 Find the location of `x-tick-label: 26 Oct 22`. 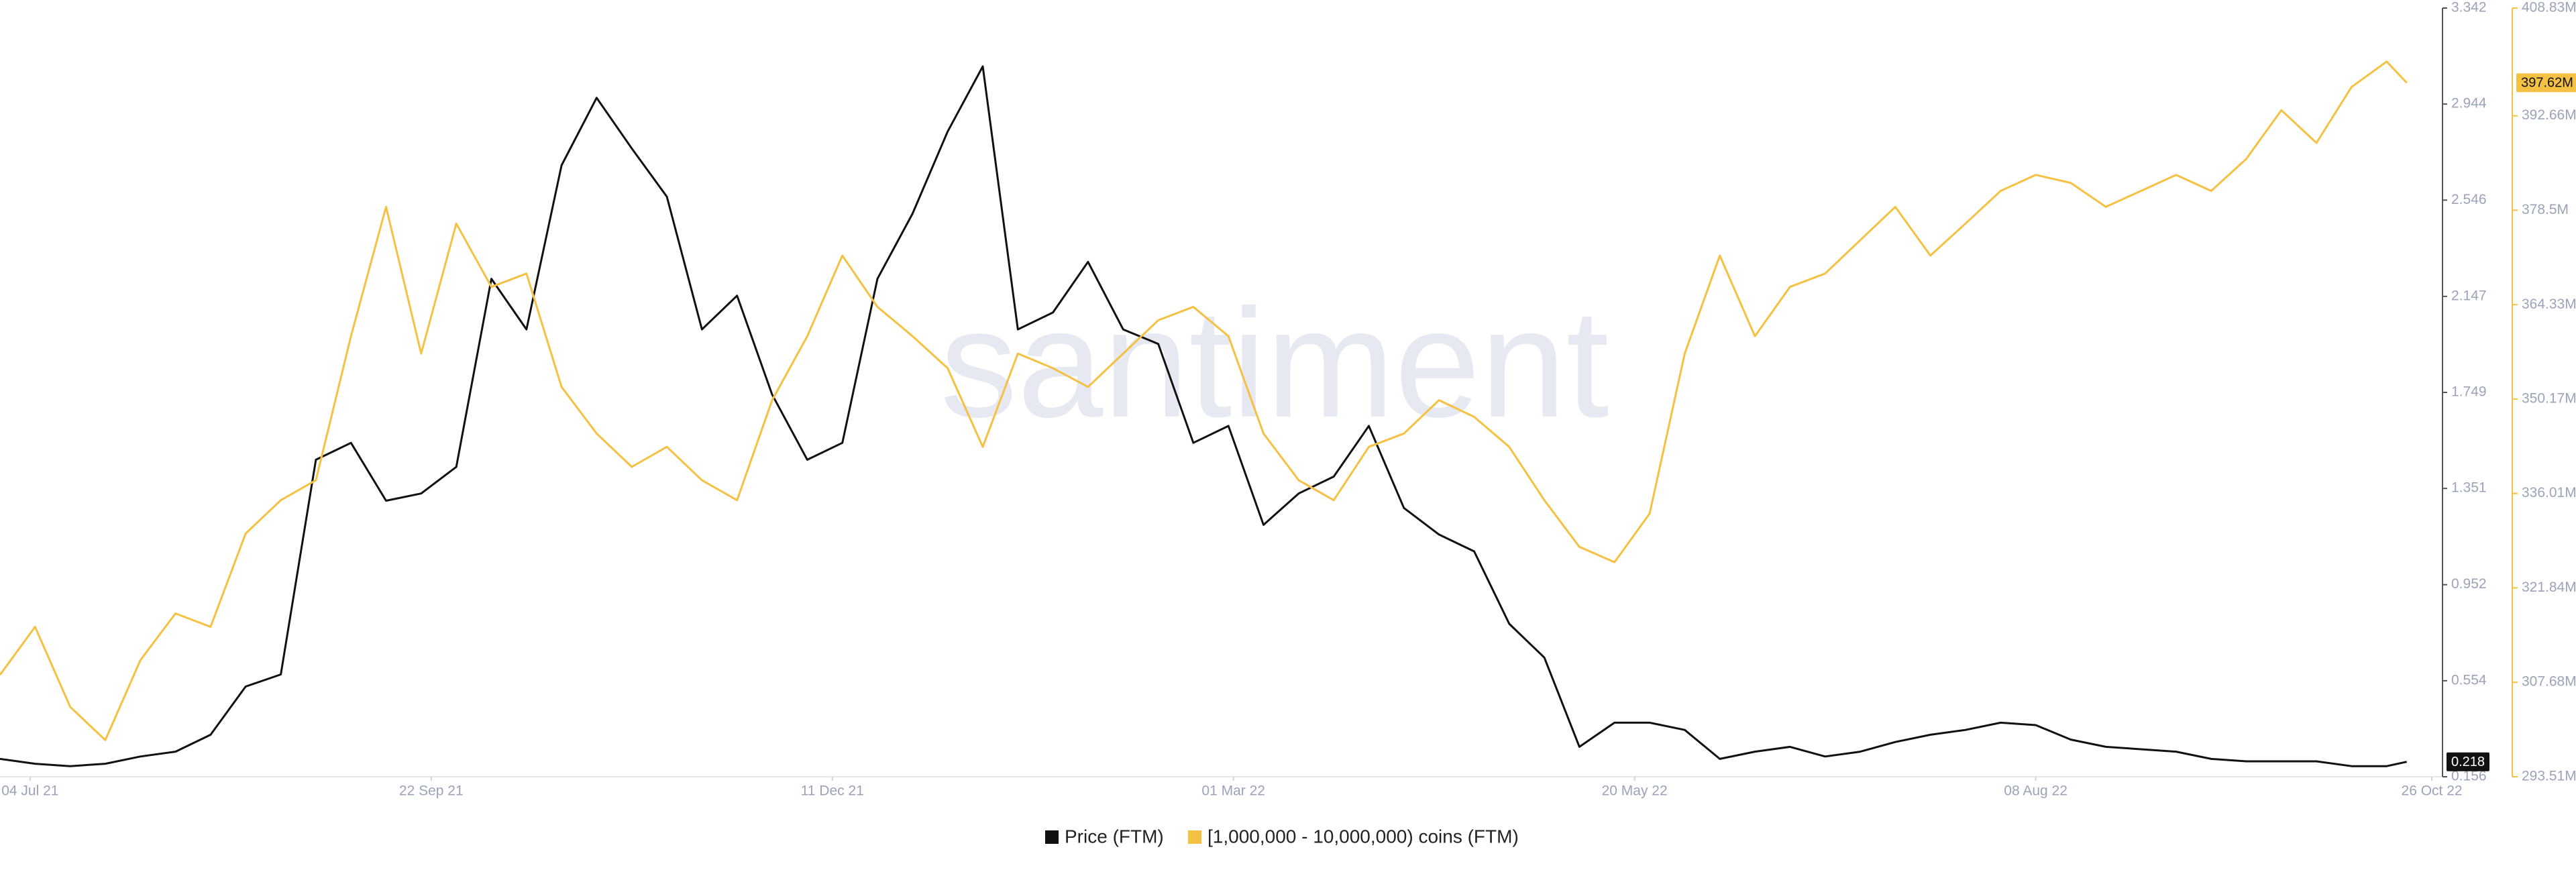

x-tick-label: 26 Oct 22 is located at coordinates (2432, 791).